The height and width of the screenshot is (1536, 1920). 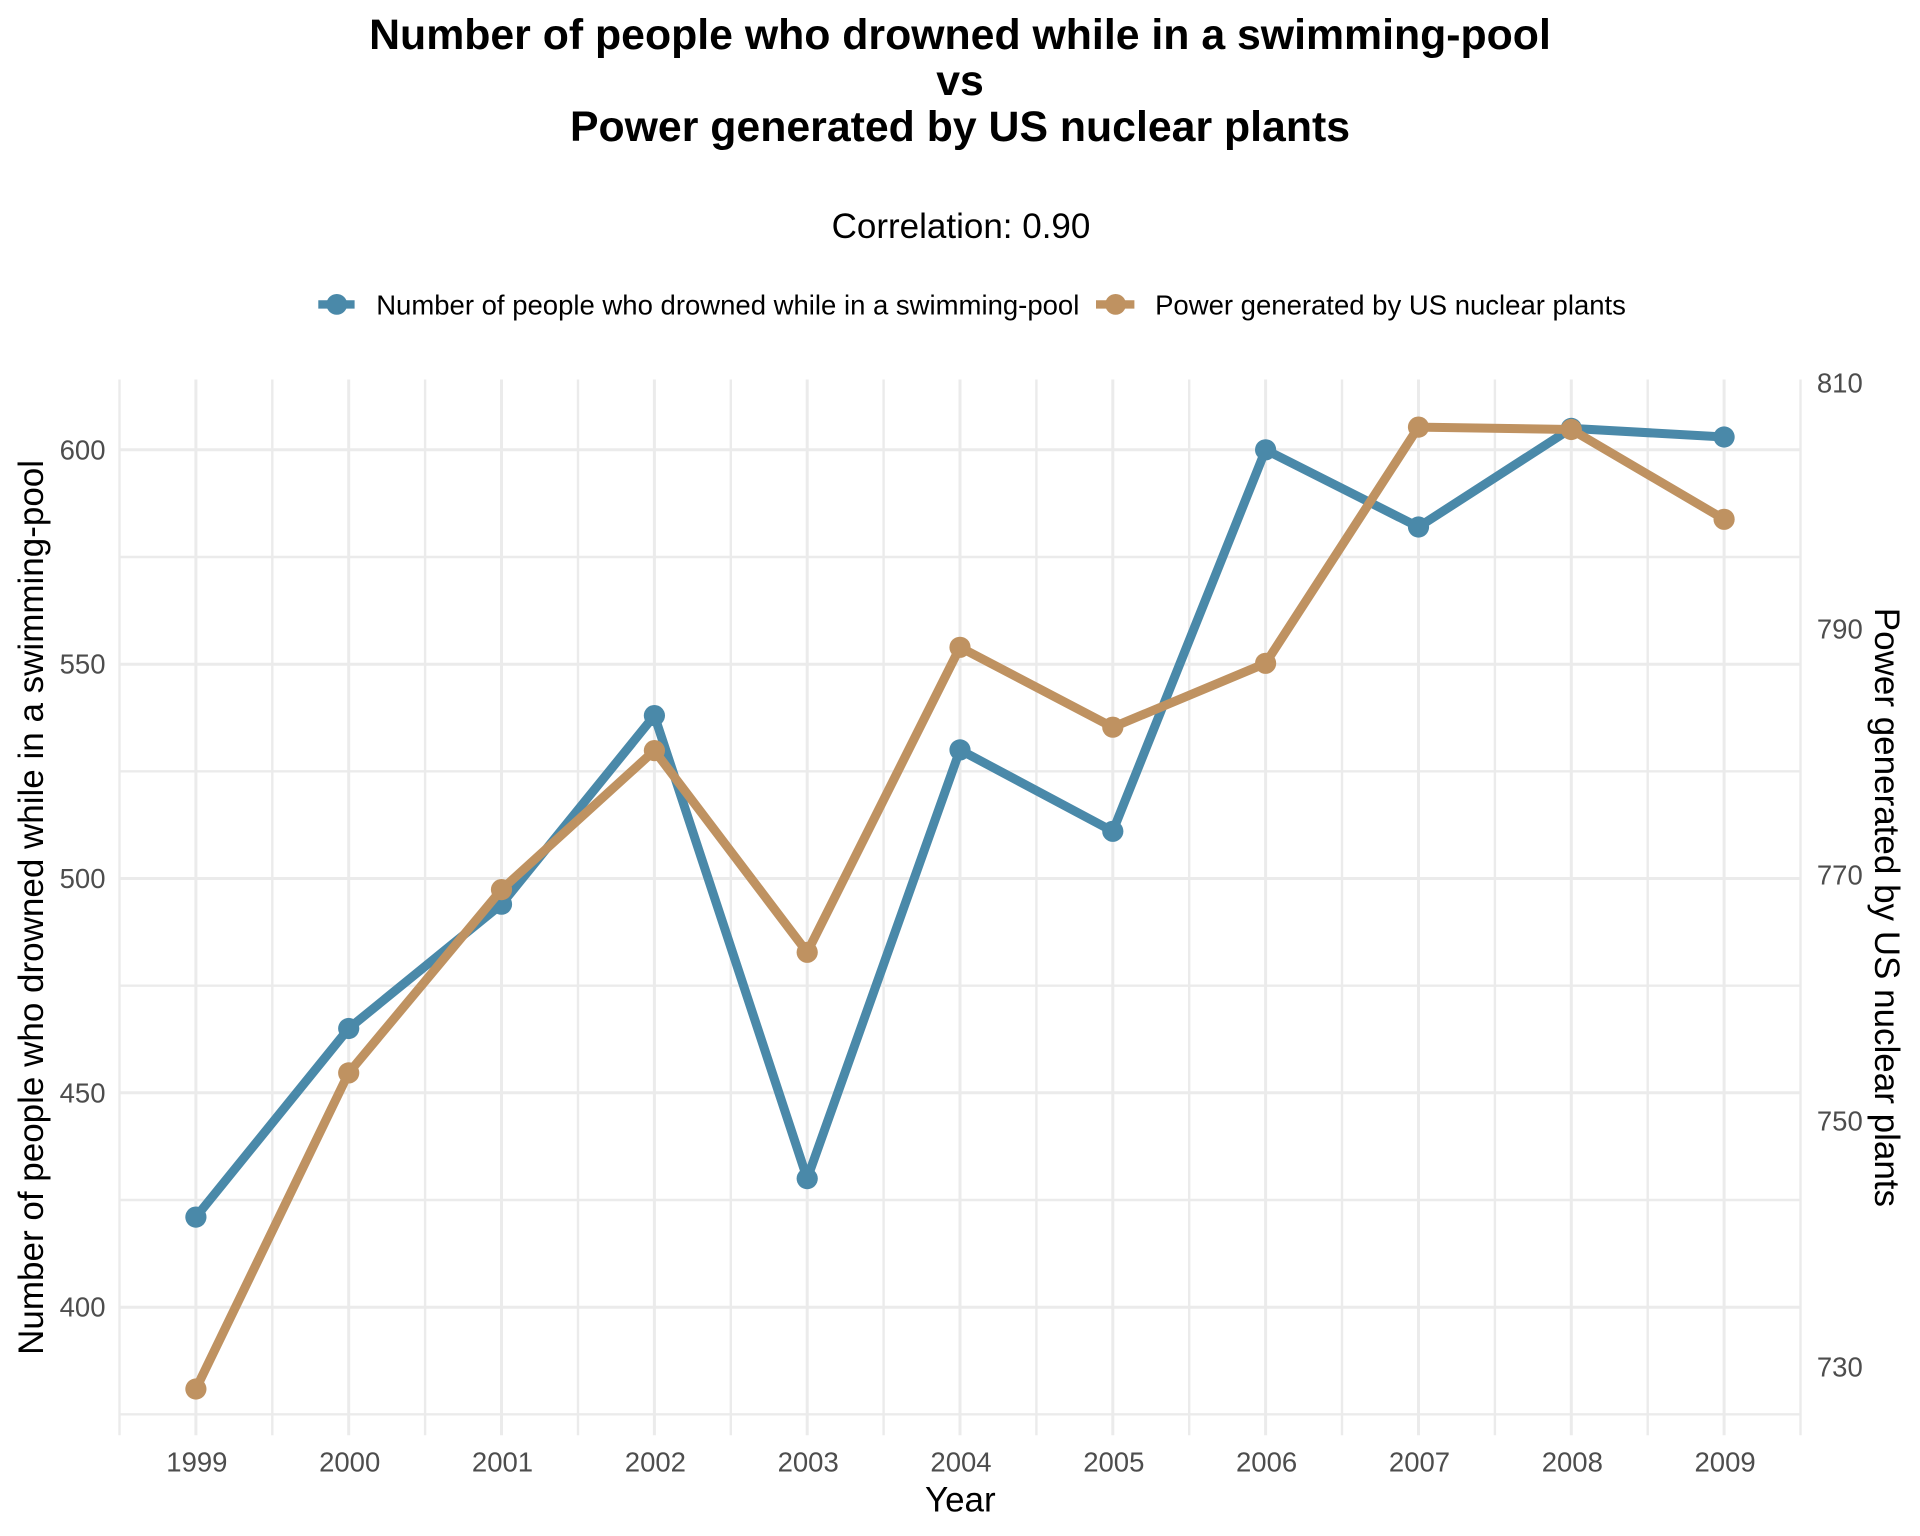 What do you see at coordinates (1840, 1120) in the screenshot?
I see `svg-text: 750` at bounding box center [1840, 1120].